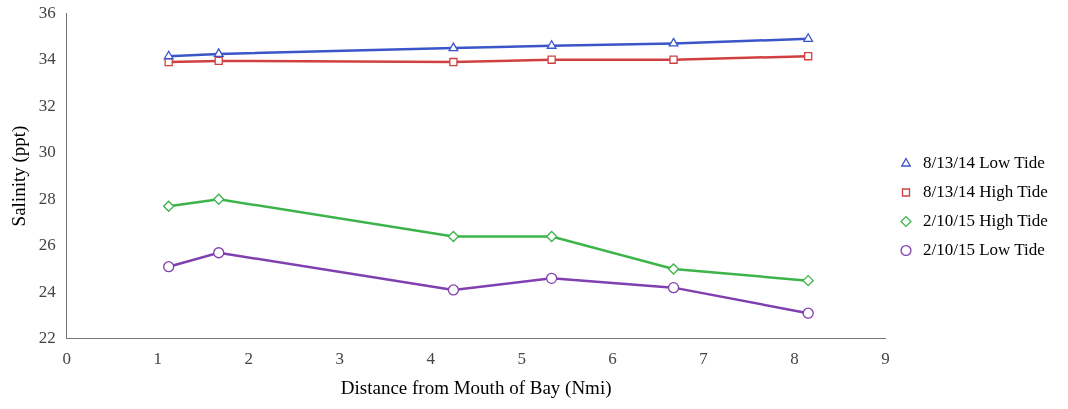  What do you see at coordinates (984, 249) in the screenshot?
I see `legend-label: 2/10/15 Low Tide` at bounding box center [984, 249].